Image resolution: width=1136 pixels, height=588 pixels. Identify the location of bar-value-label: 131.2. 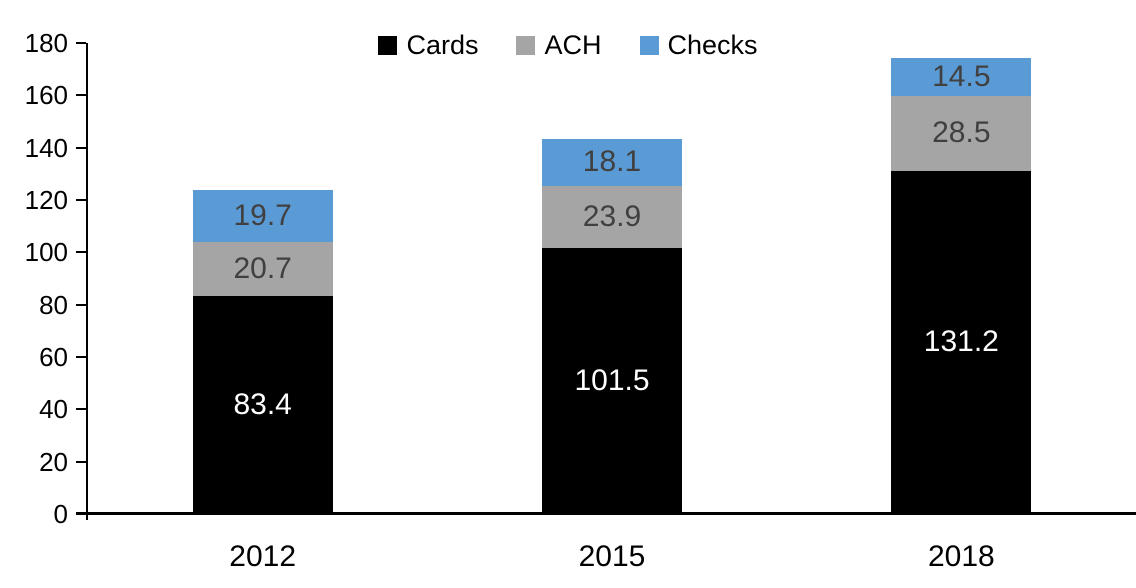
(961, 342).